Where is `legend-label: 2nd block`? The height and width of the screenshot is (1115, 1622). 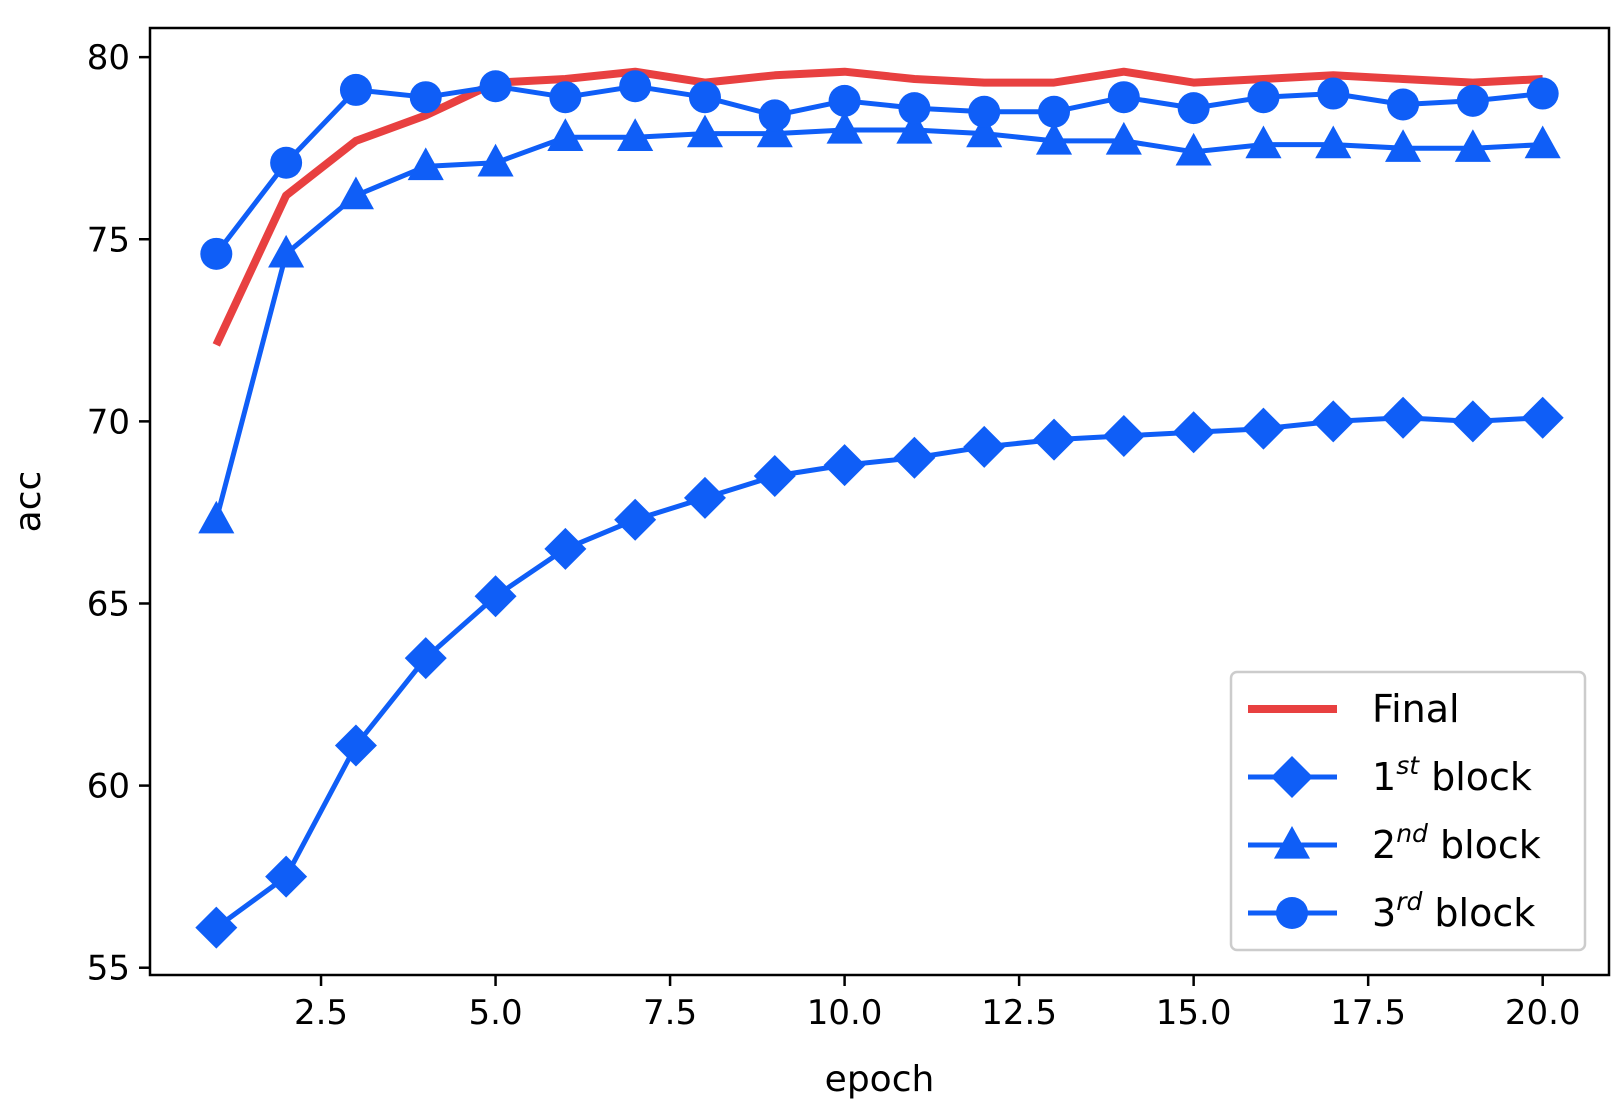
legend-label: 2nd block is located at coordinates (1456, 843).